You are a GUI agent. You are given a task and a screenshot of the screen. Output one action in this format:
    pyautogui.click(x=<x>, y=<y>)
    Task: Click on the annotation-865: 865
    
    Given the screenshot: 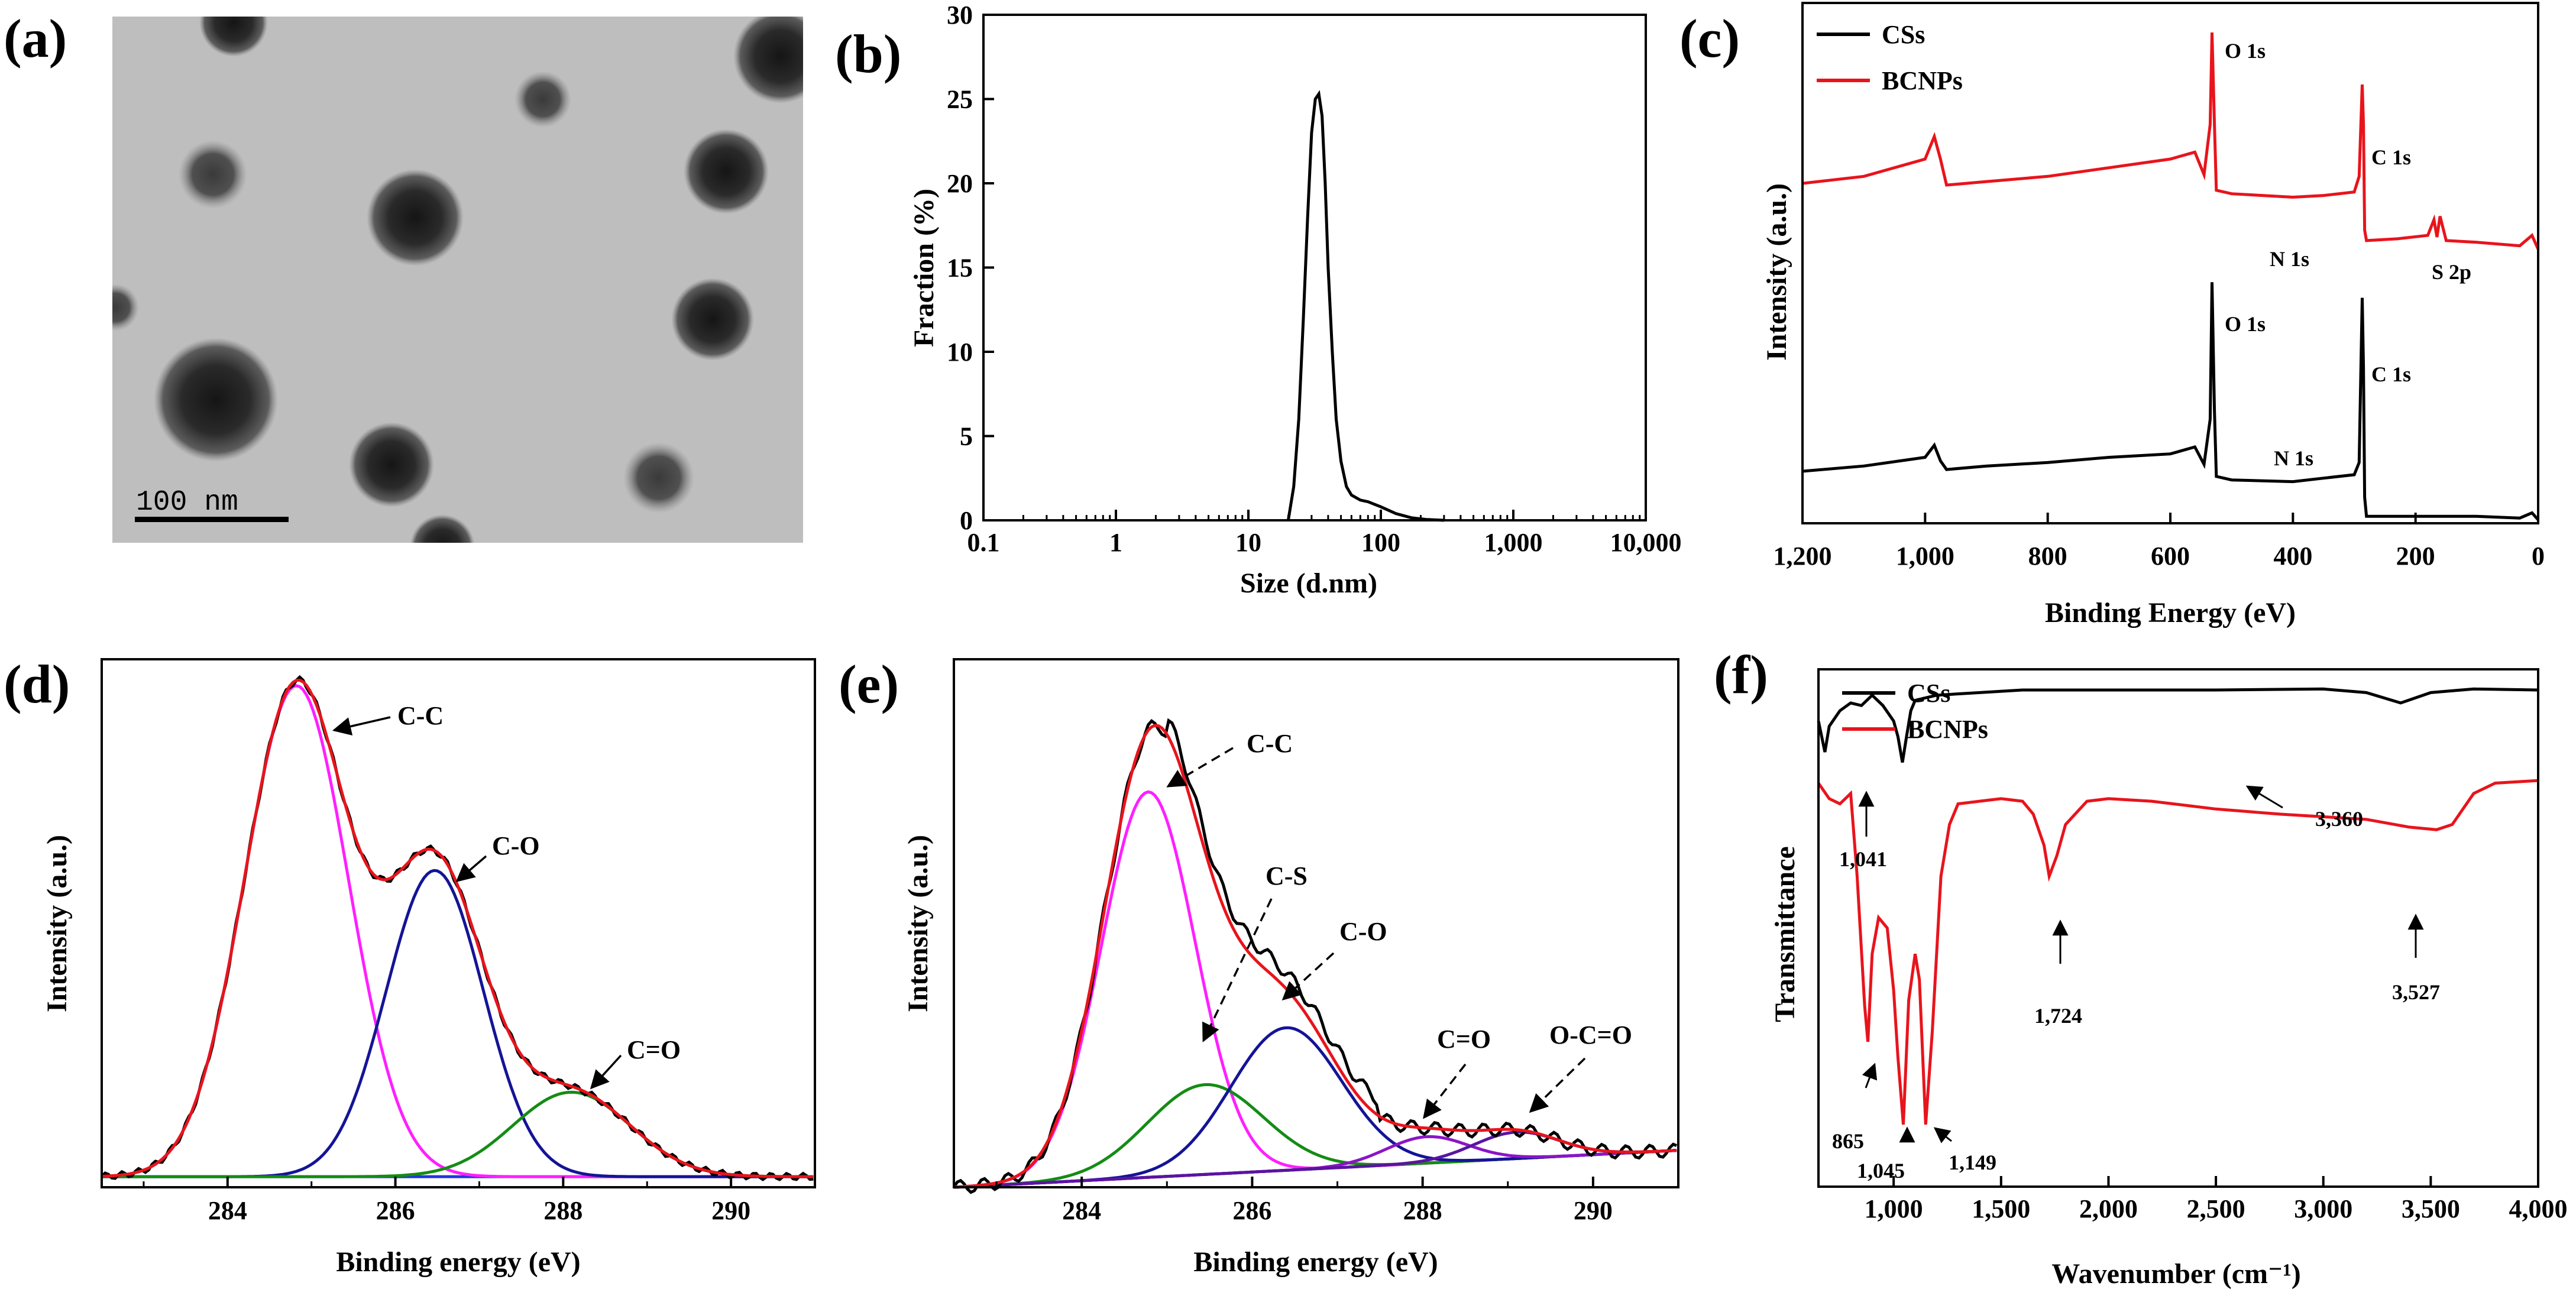 What is the action you would take?
    pyautogui.click(x=1848, y=1141)
    